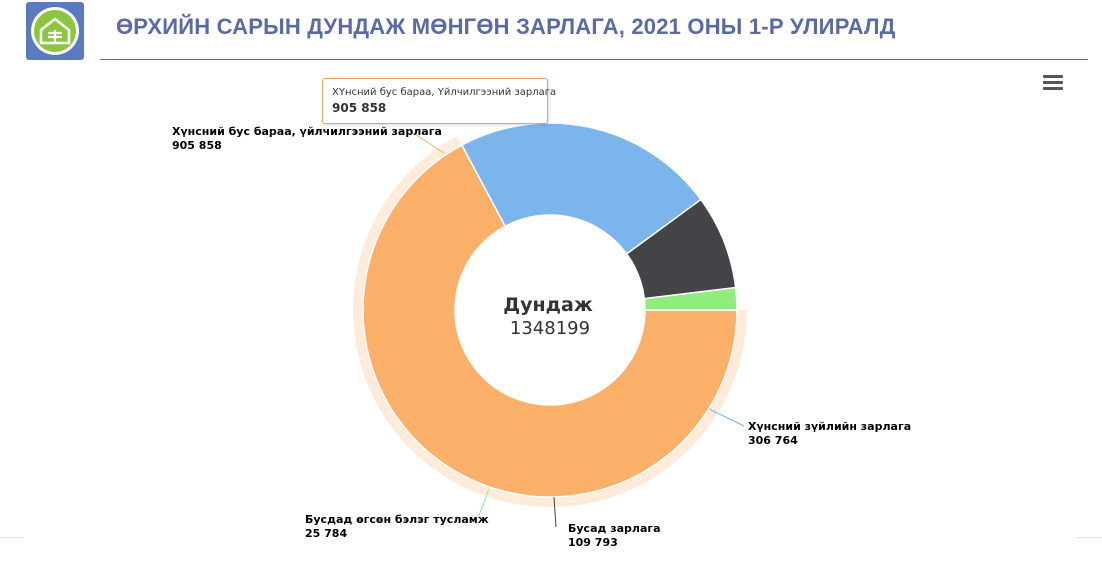  What do you see at coordinates (829, 426) in the screenshot?
I see `slice-label-name: Хүнсний зүйлийн зарлага` at bounding box center [829, 426].